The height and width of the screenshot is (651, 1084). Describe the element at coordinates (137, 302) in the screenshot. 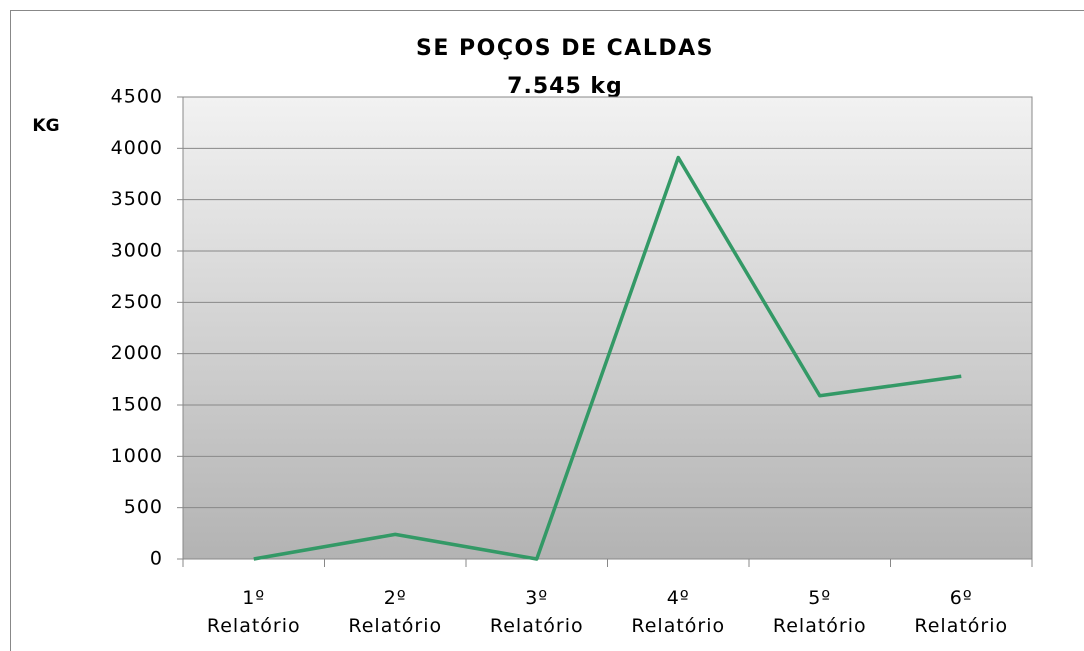

I see `y-tick-label: 2500` at that location.